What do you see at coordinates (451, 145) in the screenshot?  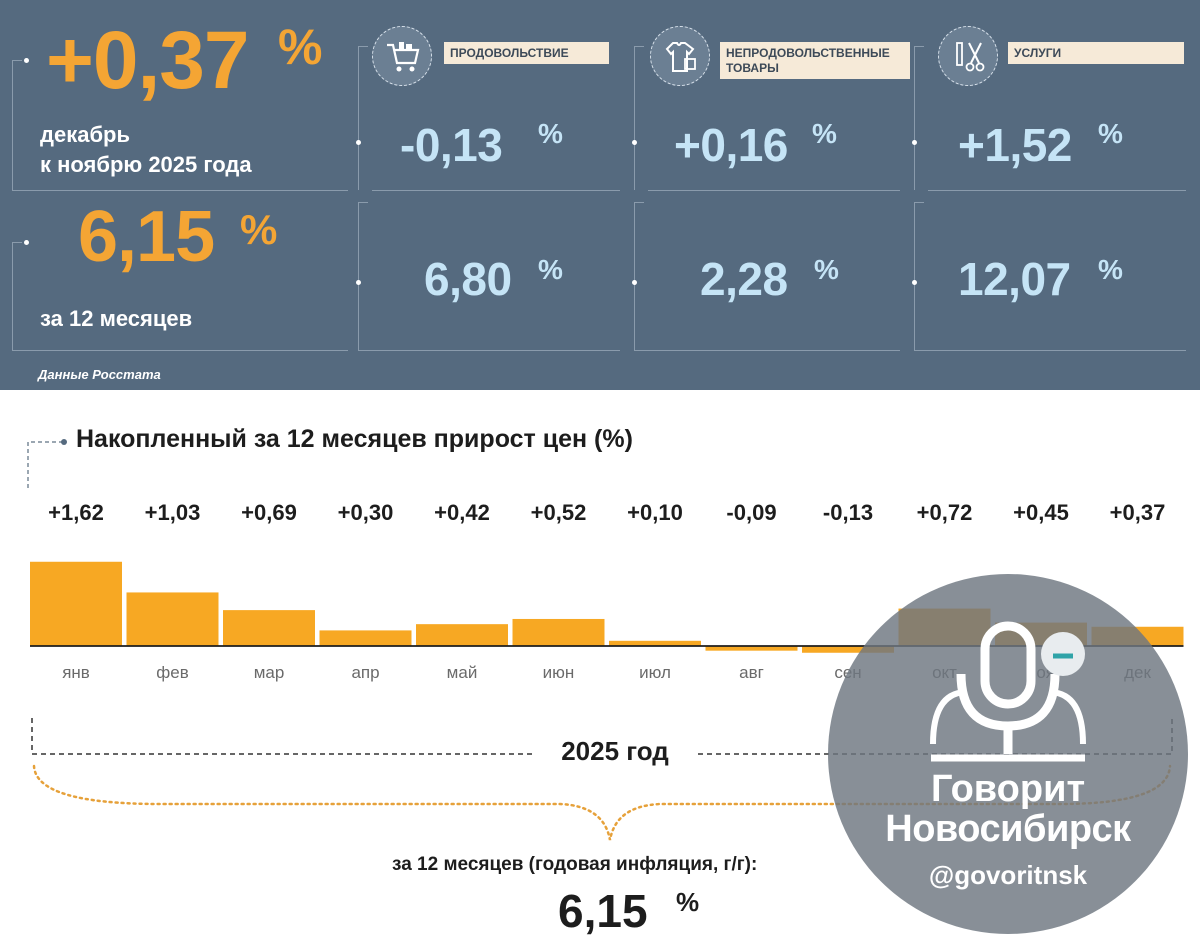 I see `food-monthly-value: -0,13` at bounding box center [451, 145].